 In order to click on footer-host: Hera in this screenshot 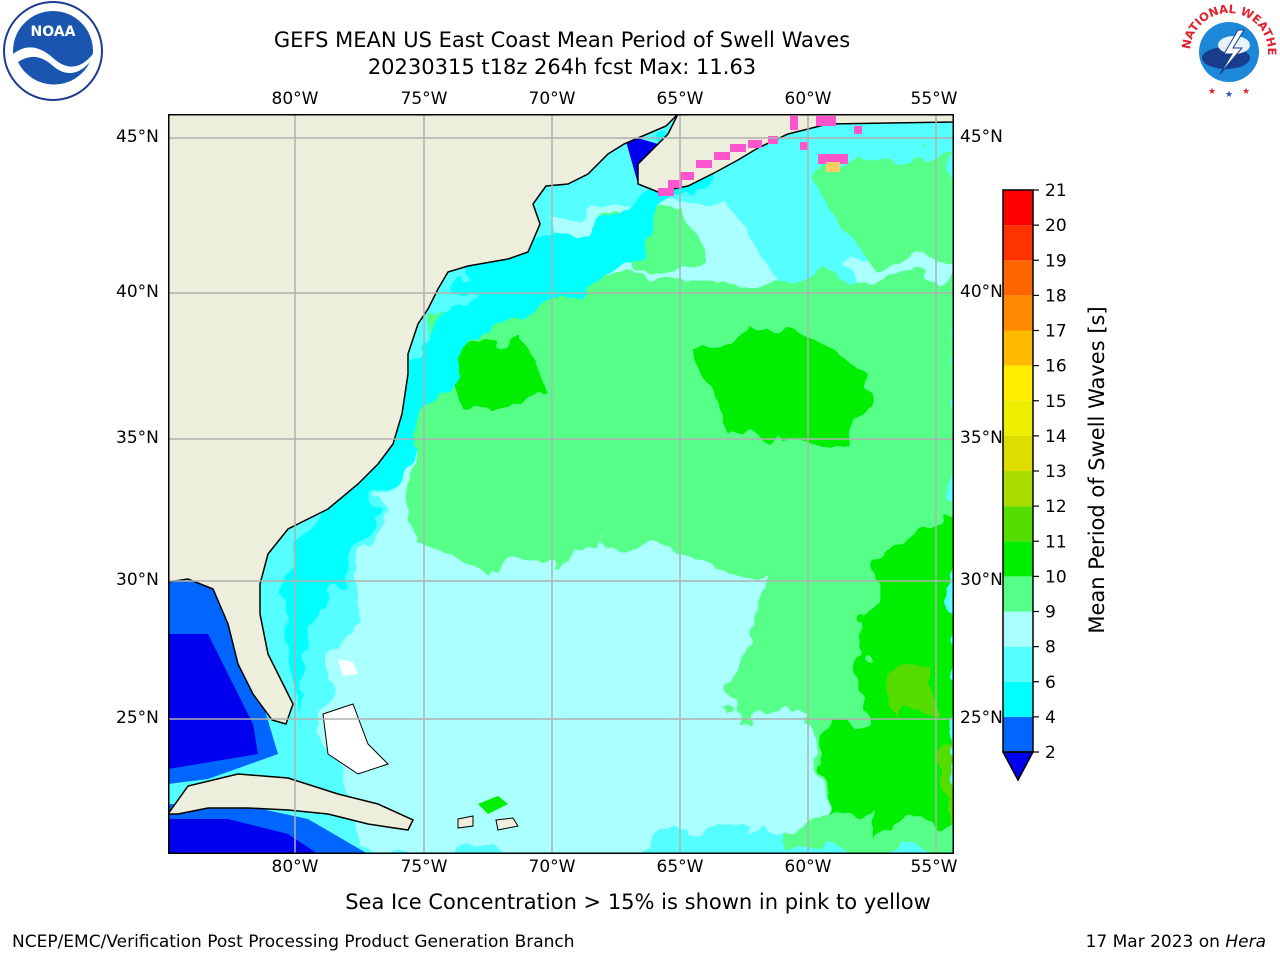, I will do `click(1245, 942)`.